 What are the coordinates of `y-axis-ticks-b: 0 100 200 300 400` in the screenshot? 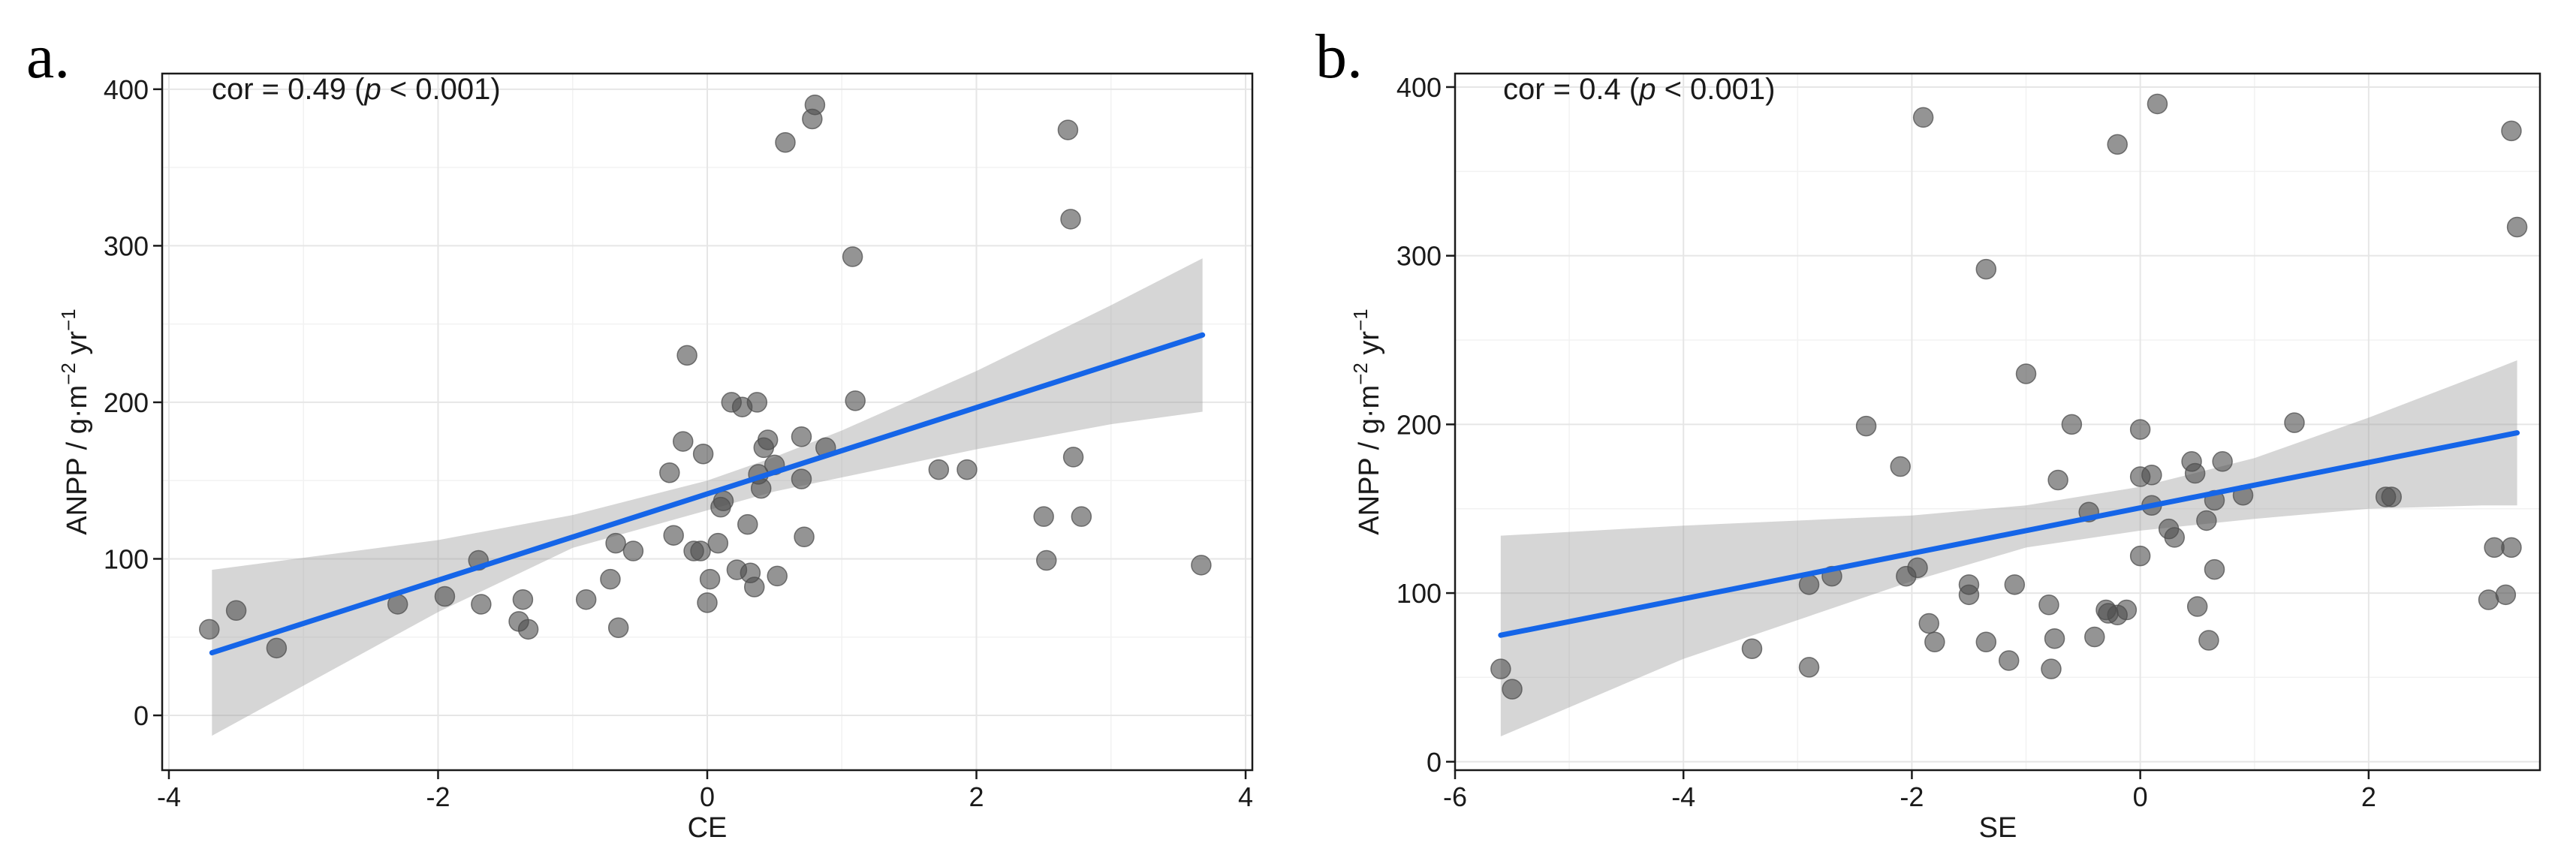 It's located at (1425, 425).